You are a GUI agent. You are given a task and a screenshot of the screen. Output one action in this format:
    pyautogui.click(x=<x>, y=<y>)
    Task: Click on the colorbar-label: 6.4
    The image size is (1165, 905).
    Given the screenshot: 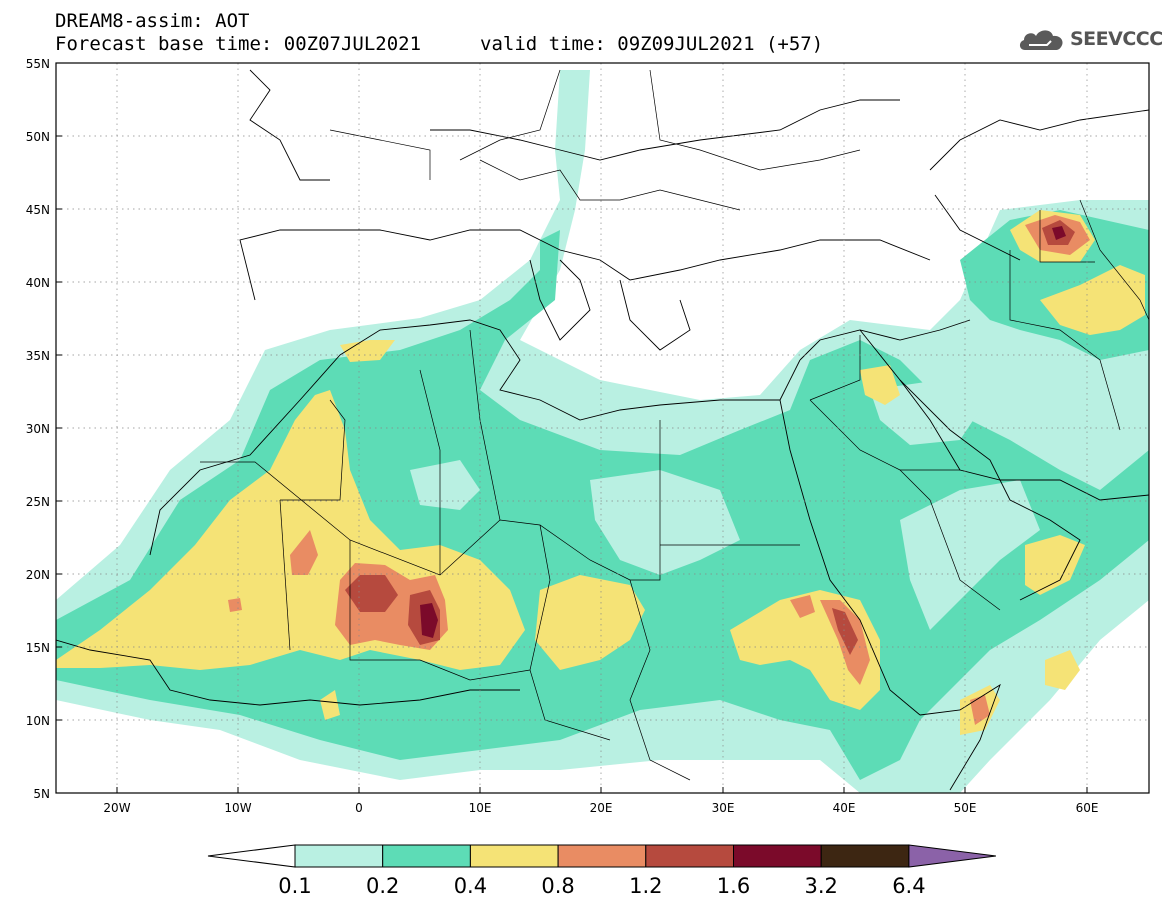 What is the action you would take?
    pyautogui.click(x=908, y=886)
    